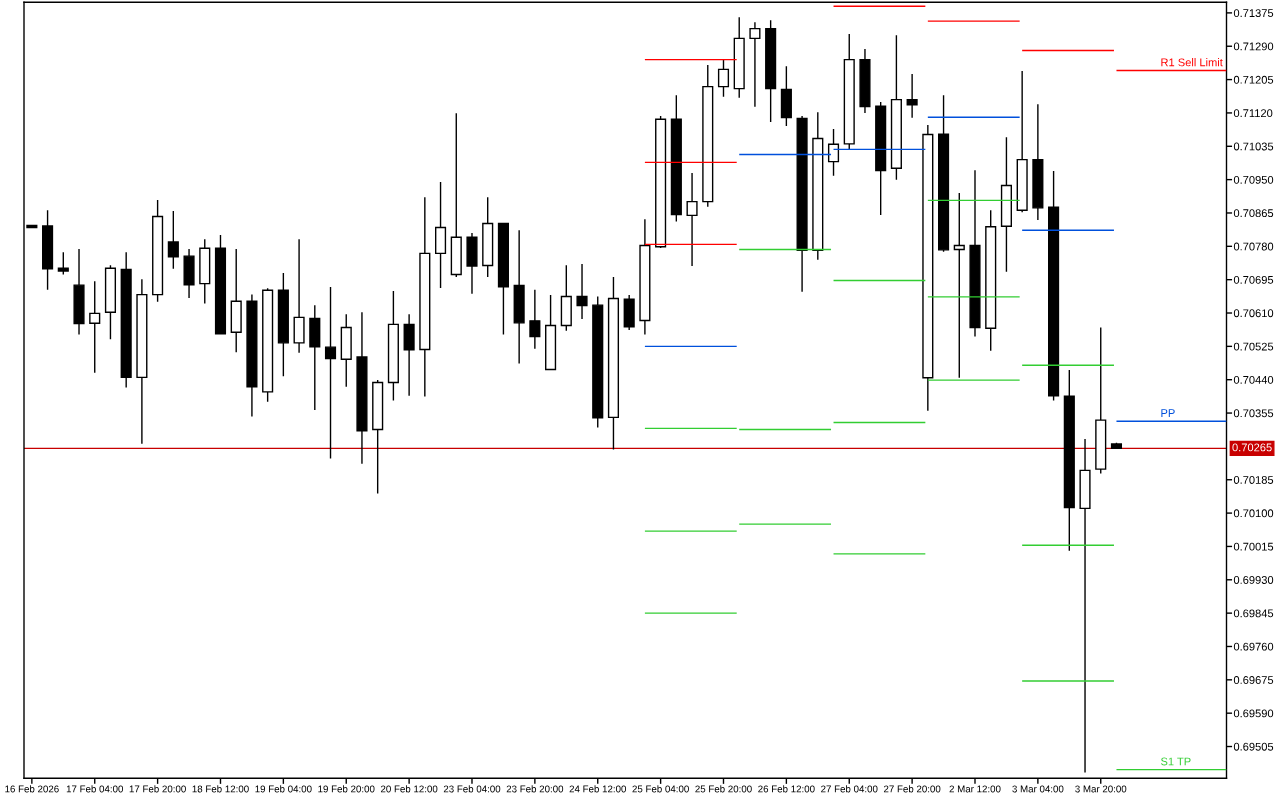  Describe the element at coordinates (1101, 789) in the screenshot. I see `x-tick-label: 3 Mar 20:00` at that location.